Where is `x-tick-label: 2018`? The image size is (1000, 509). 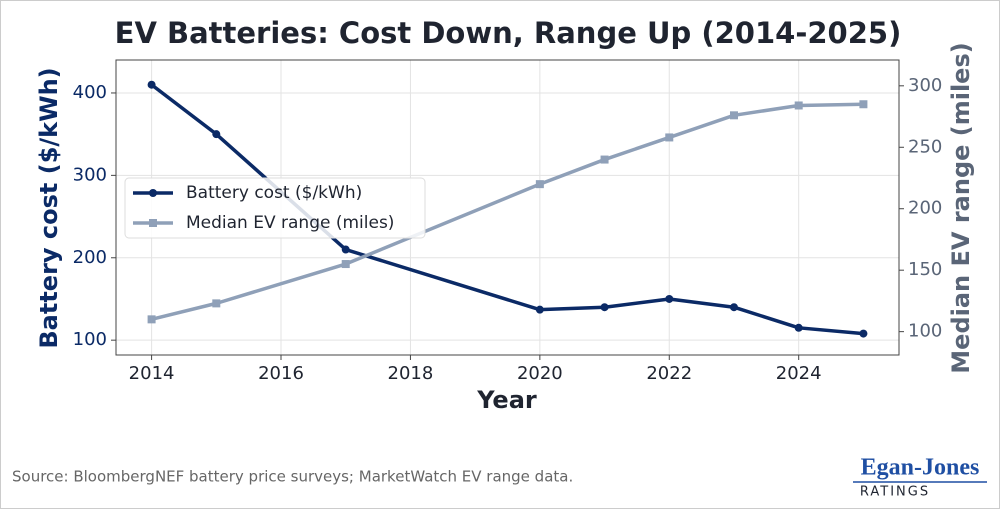
x-tick-label: 2018 is located at coordinates (411, 373).